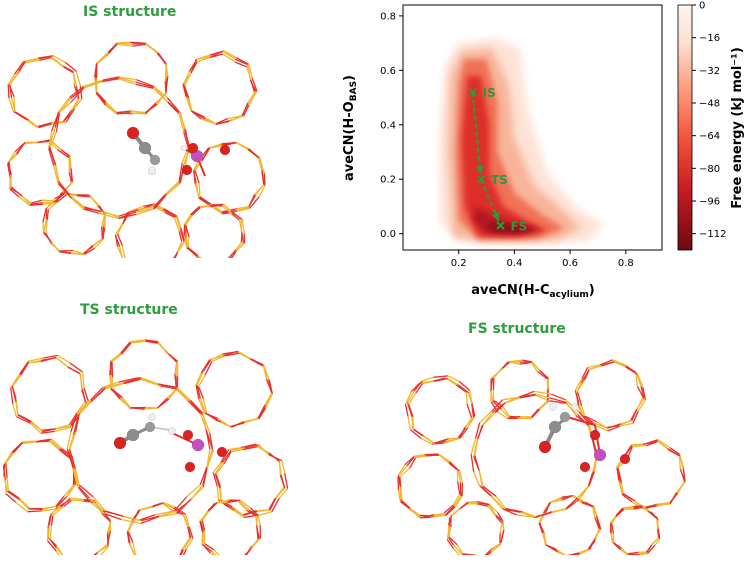  Describe the element at coordinates (388, 125) in the screenshot. I see `y-tick-label: 0.4` at that location.